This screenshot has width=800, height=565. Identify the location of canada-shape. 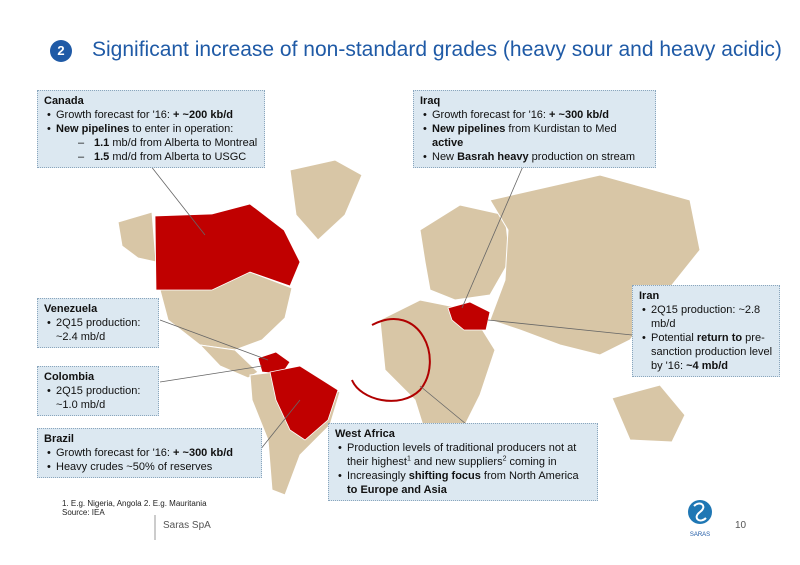
(227, 247).